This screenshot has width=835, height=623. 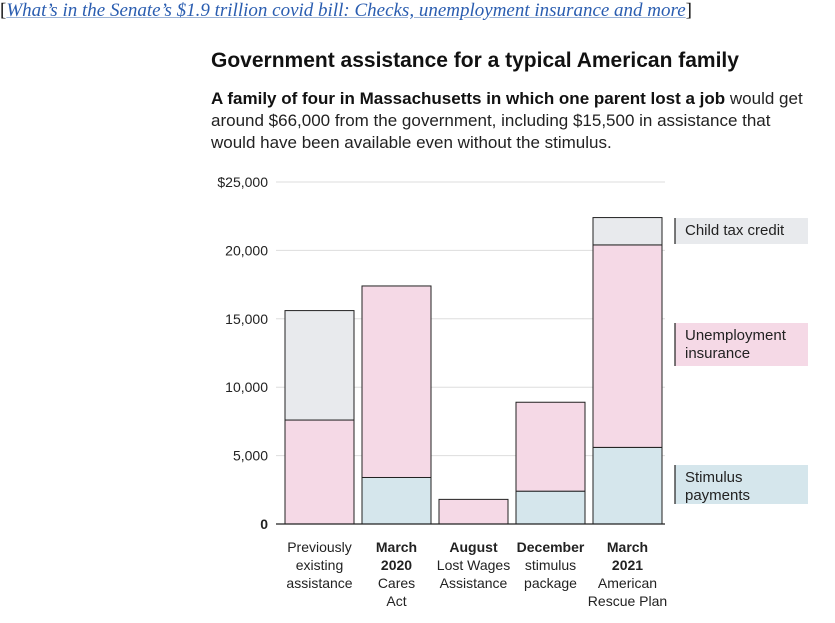 I want to click on x-tick-label: March 2020 Cares Act, so click(x=397, y=574).